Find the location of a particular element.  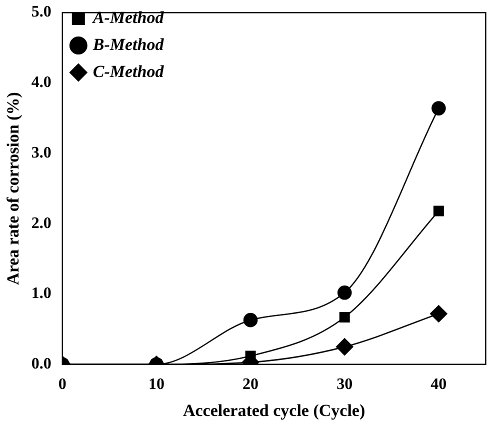

legend-label: A-Method is located at coordinates (128, 17).